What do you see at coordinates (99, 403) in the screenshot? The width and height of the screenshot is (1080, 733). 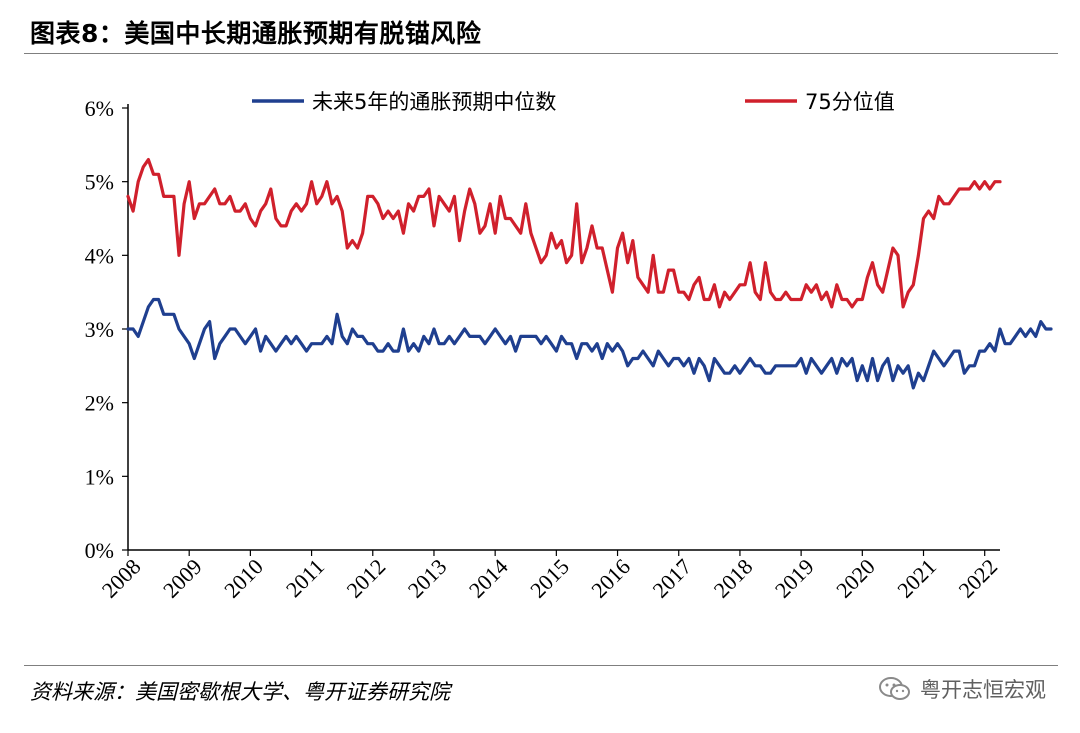 I see `y-tick-label: 2%` at bounding box center [99, 403].